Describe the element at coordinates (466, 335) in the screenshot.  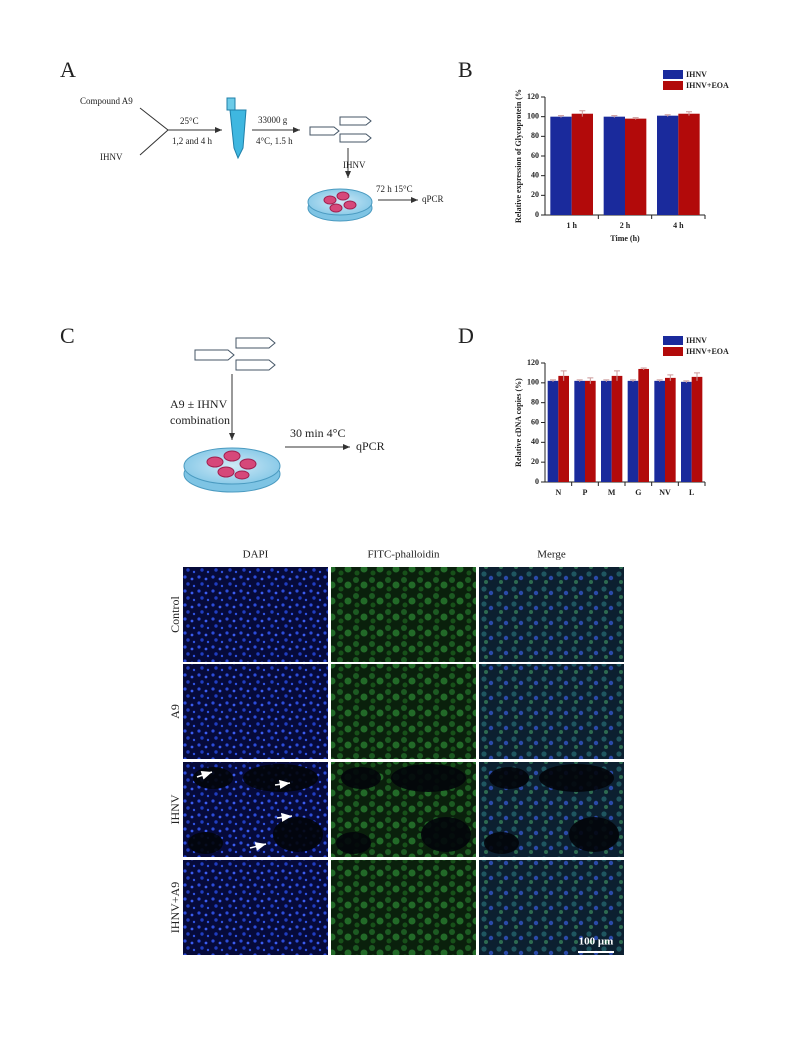
I see `panel-label: D` at that location.